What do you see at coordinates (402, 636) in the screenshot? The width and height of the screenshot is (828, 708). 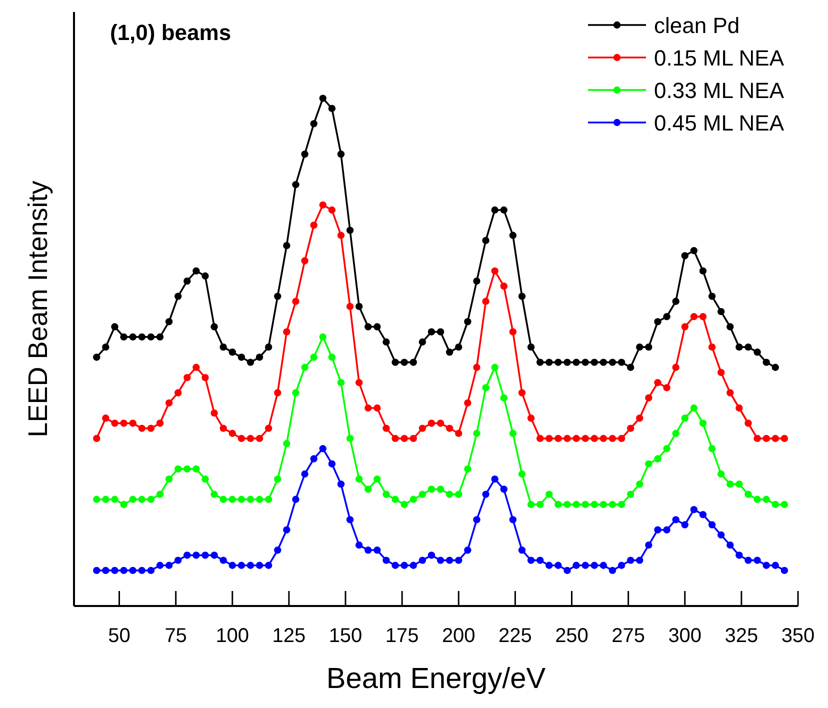 I see `x-tick-label: 175` at bounding box center [402, 636].